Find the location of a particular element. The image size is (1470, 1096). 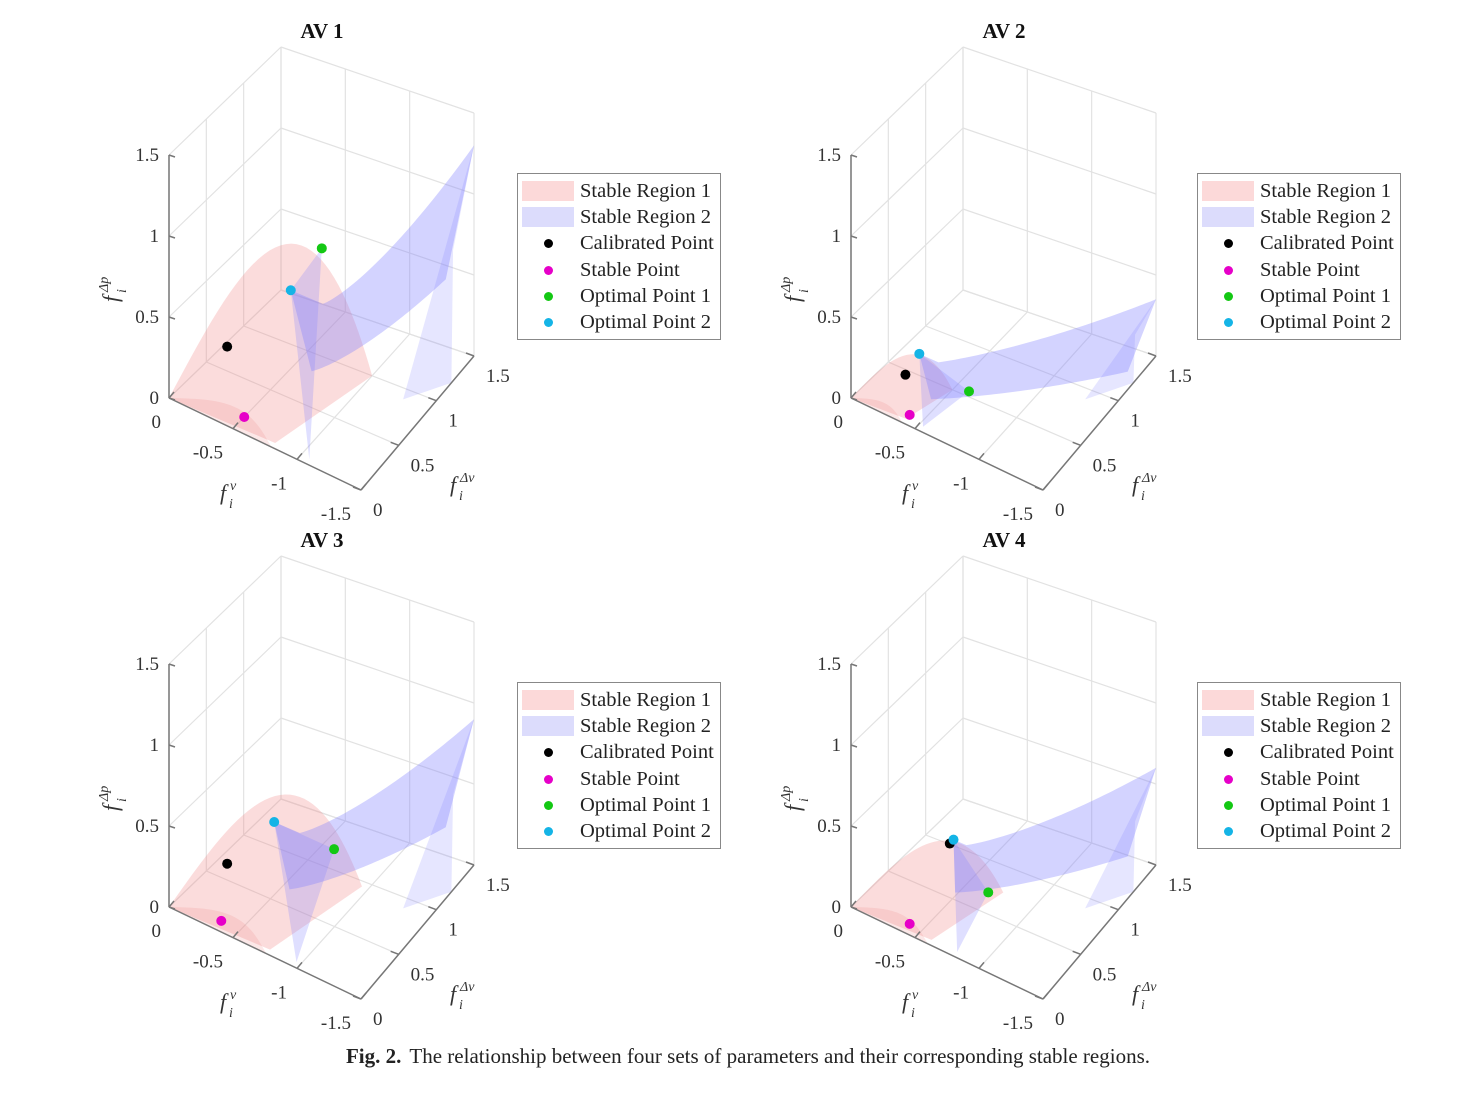

panel-title: AV 2 is located at coordinates (1004, 31).